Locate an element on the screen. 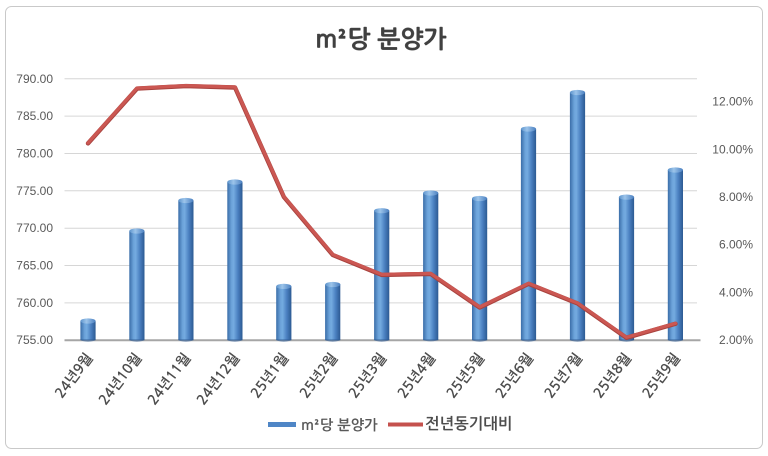  svg-text: 10.00% is located at coordinates (732, 149).